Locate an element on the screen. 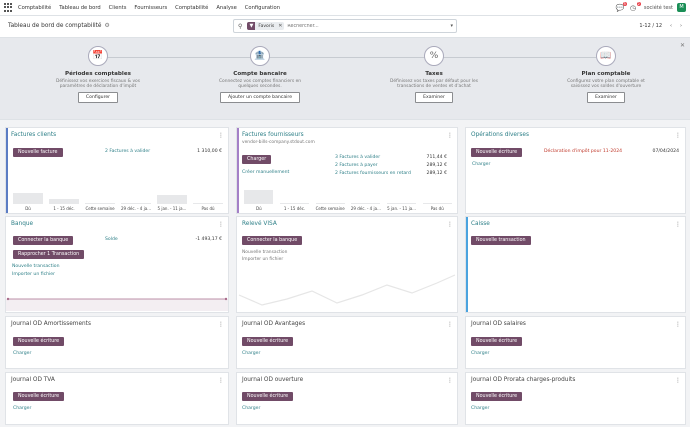 The image size is (690, 427). add-bank-account-button: Ajouter un compte bancaire is located at coordinates (260, 98).